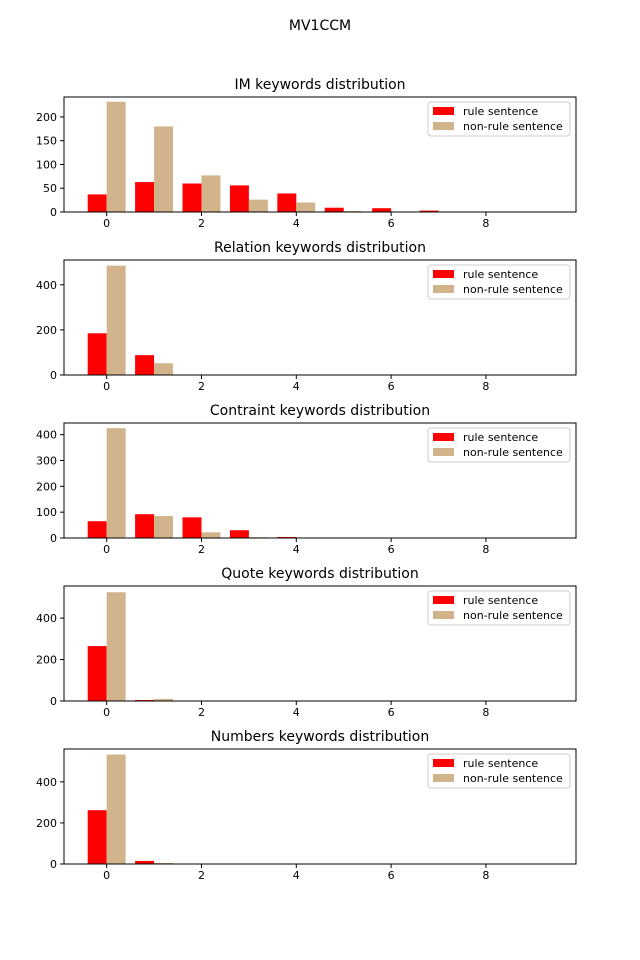  I want to click on y-tick-label: 50, so click(50, 188).